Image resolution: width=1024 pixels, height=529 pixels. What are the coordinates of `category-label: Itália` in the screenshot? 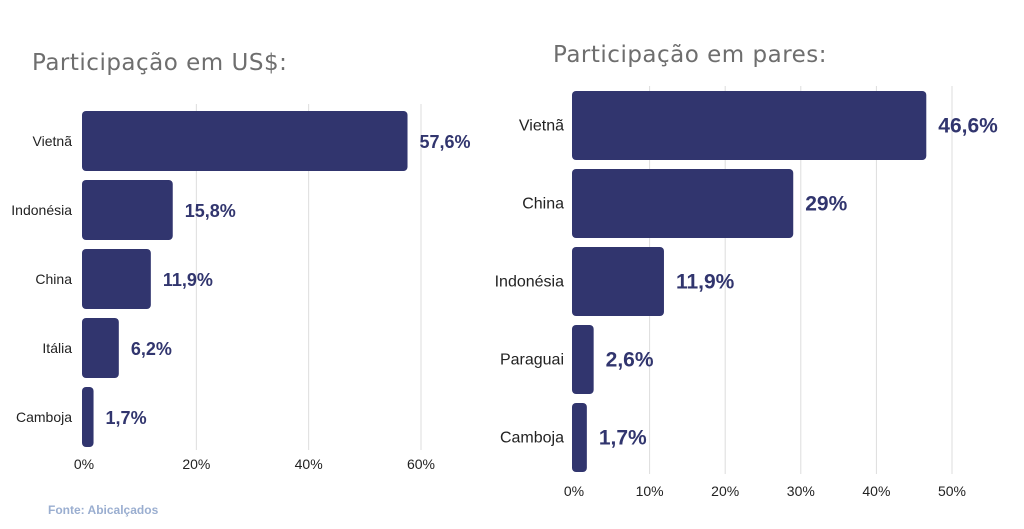 It's located at (57, 348).